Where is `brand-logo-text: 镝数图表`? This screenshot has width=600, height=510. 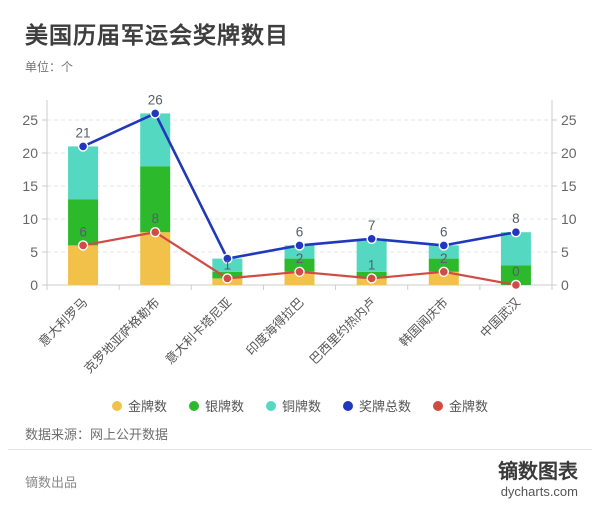
brand-logo-text: 镝数图表 is located at coordinates (538, 472).